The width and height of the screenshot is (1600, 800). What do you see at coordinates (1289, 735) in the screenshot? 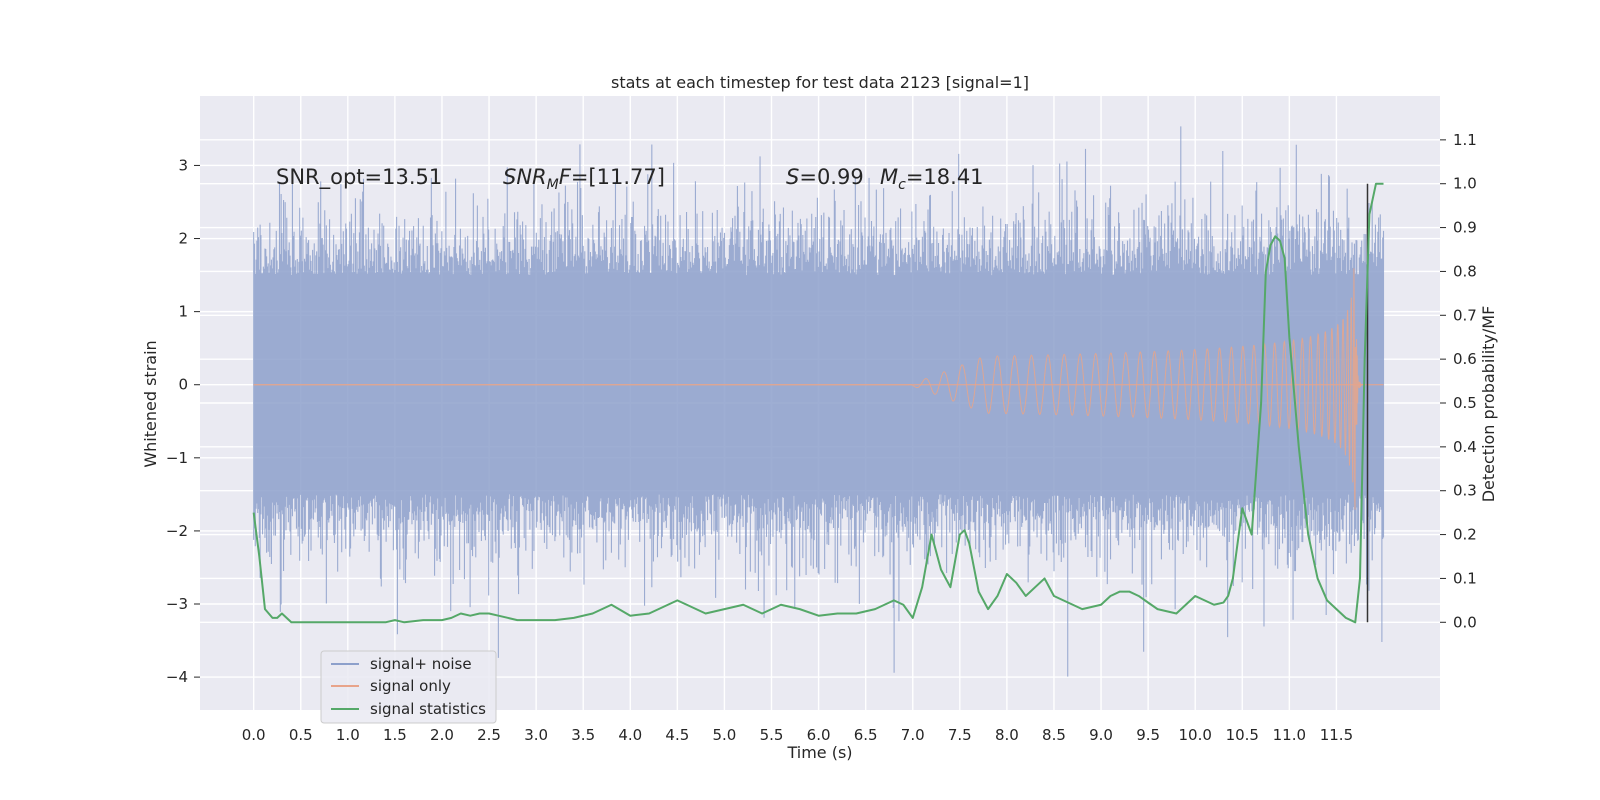
I see `x-tick-label: 11.0` at bounding box center [1289, 735].